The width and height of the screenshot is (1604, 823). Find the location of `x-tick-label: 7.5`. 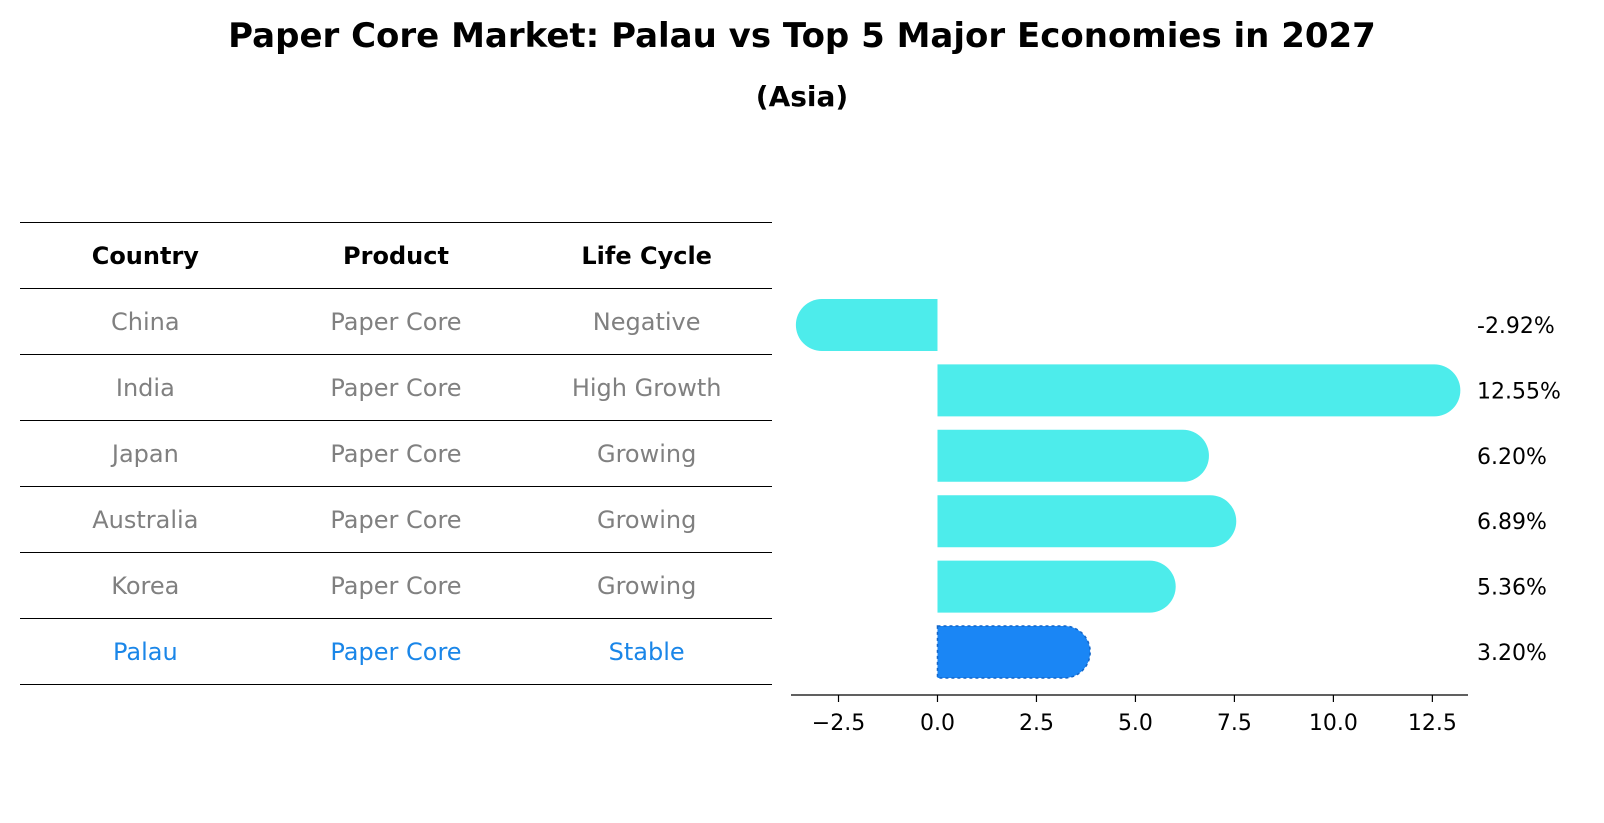

x-tick-label: 7.5 is located at coordinates (1234, 723).